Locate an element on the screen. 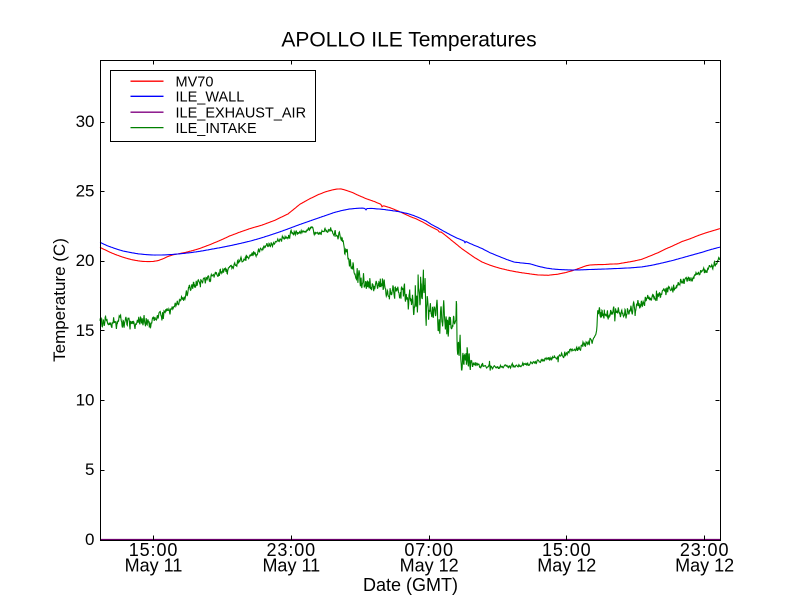 Image resolution: width=800 pixels, height=600 pixels. svg-text: ILE_INTAKE is located at coordinates (216, 129).